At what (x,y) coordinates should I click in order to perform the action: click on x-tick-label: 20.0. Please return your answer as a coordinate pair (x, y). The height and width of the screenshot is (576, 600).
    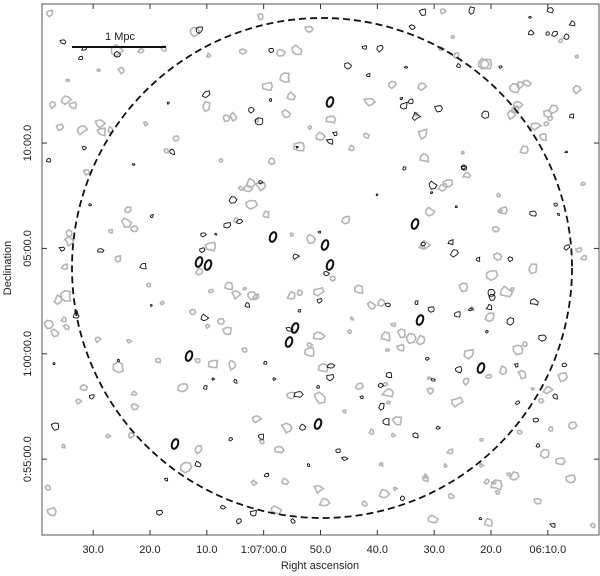
    Looking at the image, I should click on (149, 550).